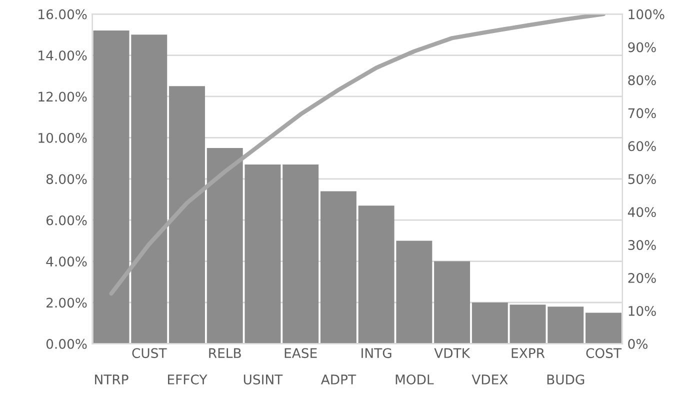 The height and width of the screenshot is (402, 684). What do you see at coordinates (62, 14) in the screenshot?
I see `y-tick-label: 16.00%` at bounding box center [62, 14].